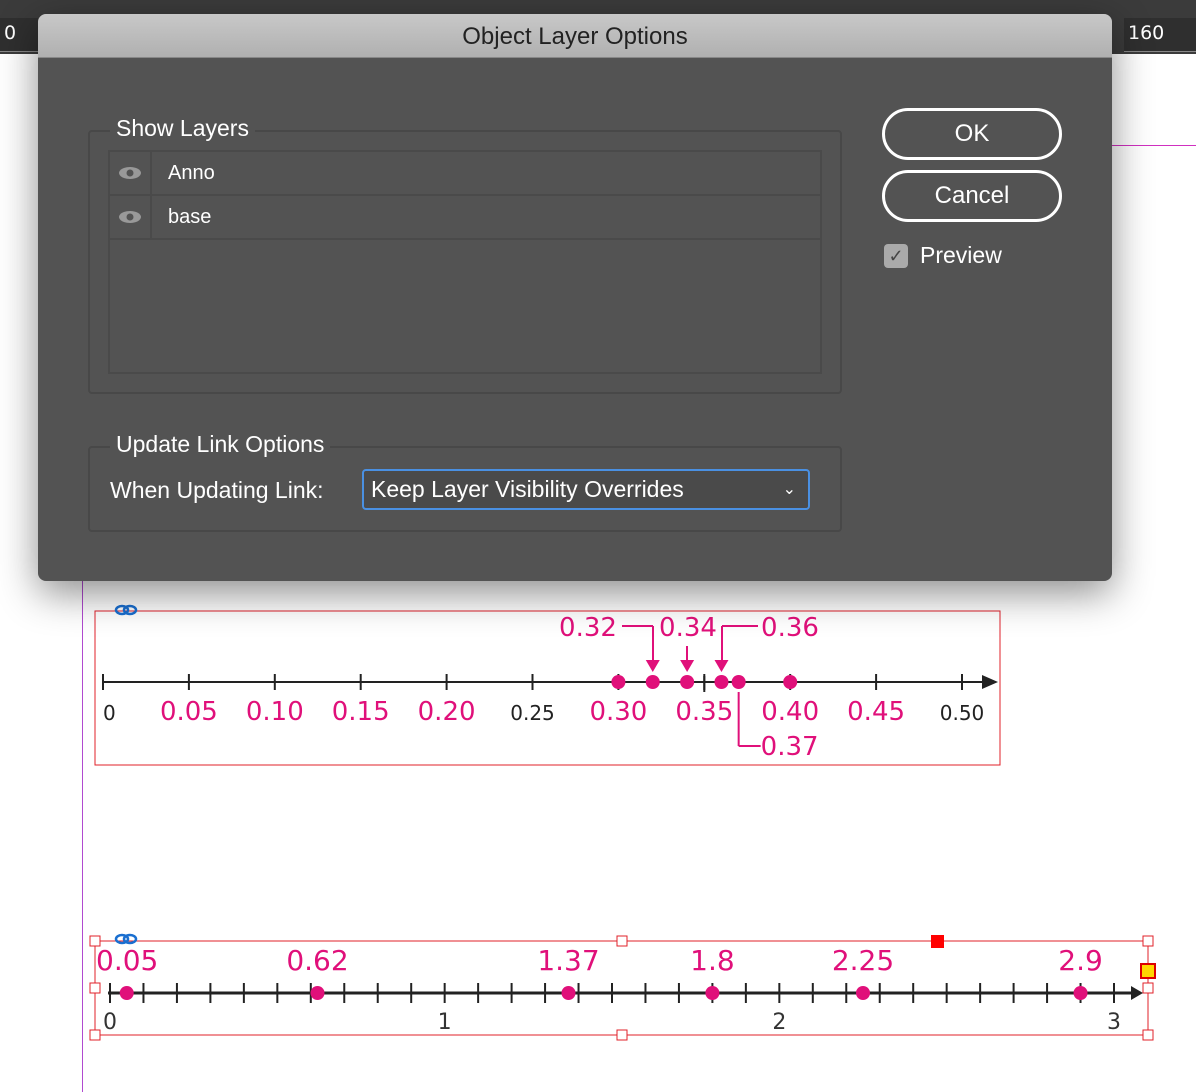 The image size is (1196, 1092). Describe the element at coordinates (962, 713) in the screenshot. I see `tick-label: 0.50` at that location.